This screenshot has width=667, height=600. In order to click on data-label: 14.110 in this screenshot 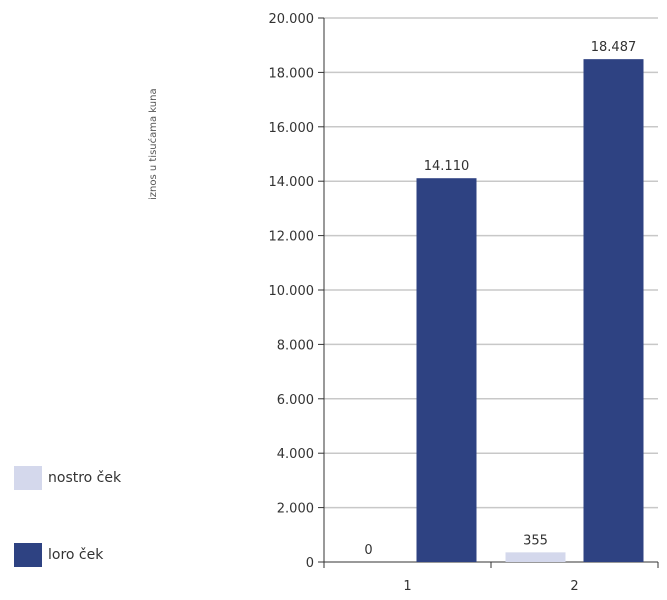, I will do `click(447, 166)`.